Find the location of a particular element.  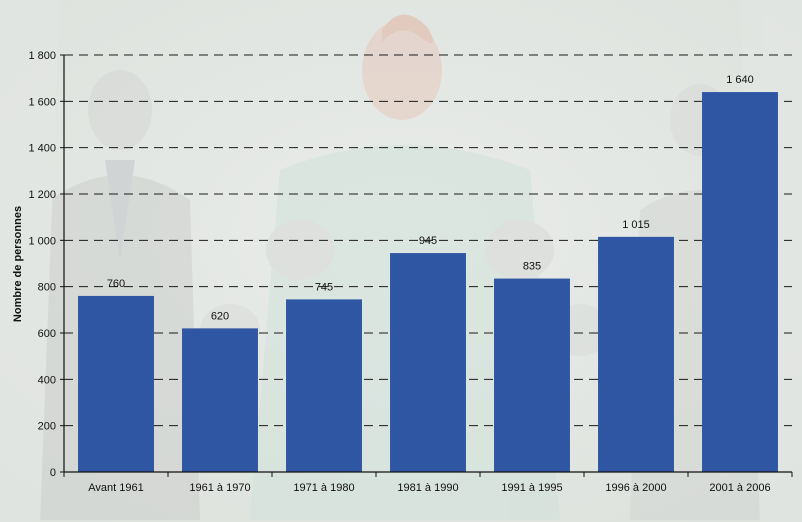

y-tick-label: 200 is located at coordinates (47, 427).